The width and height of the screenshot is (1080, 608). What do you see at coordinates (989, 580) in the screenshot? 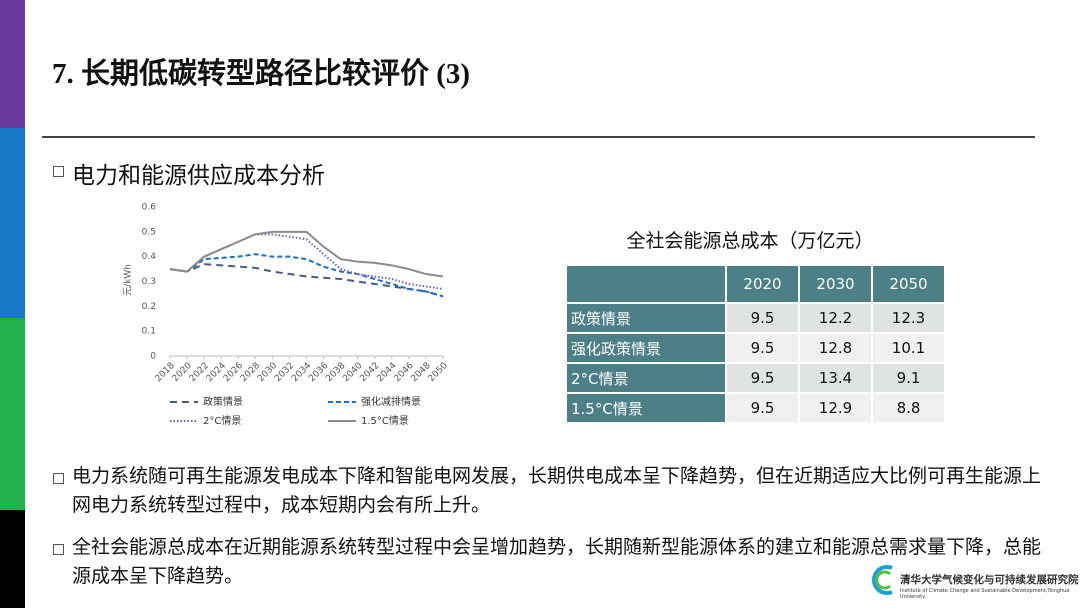
I see `logo-name: 清华大学气候变化与可持续发展研究院` at bounding box center [989, 580].